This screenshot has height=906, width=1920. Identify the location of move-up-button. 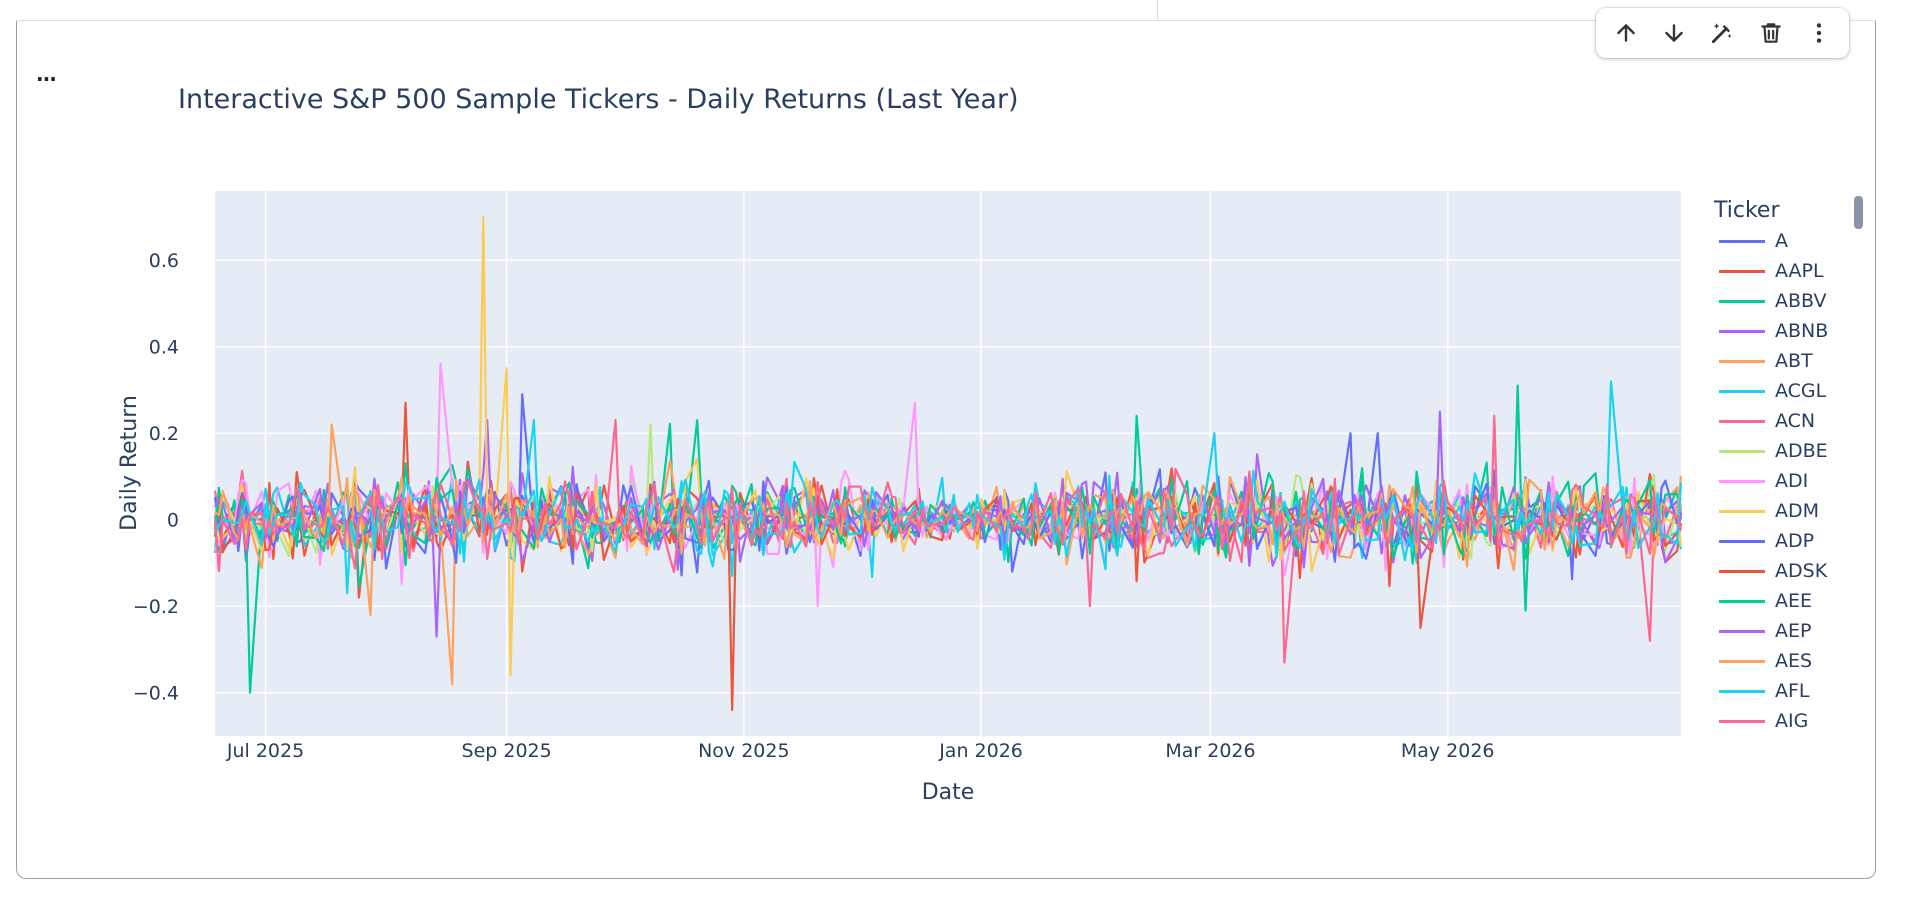
(1626, 33).